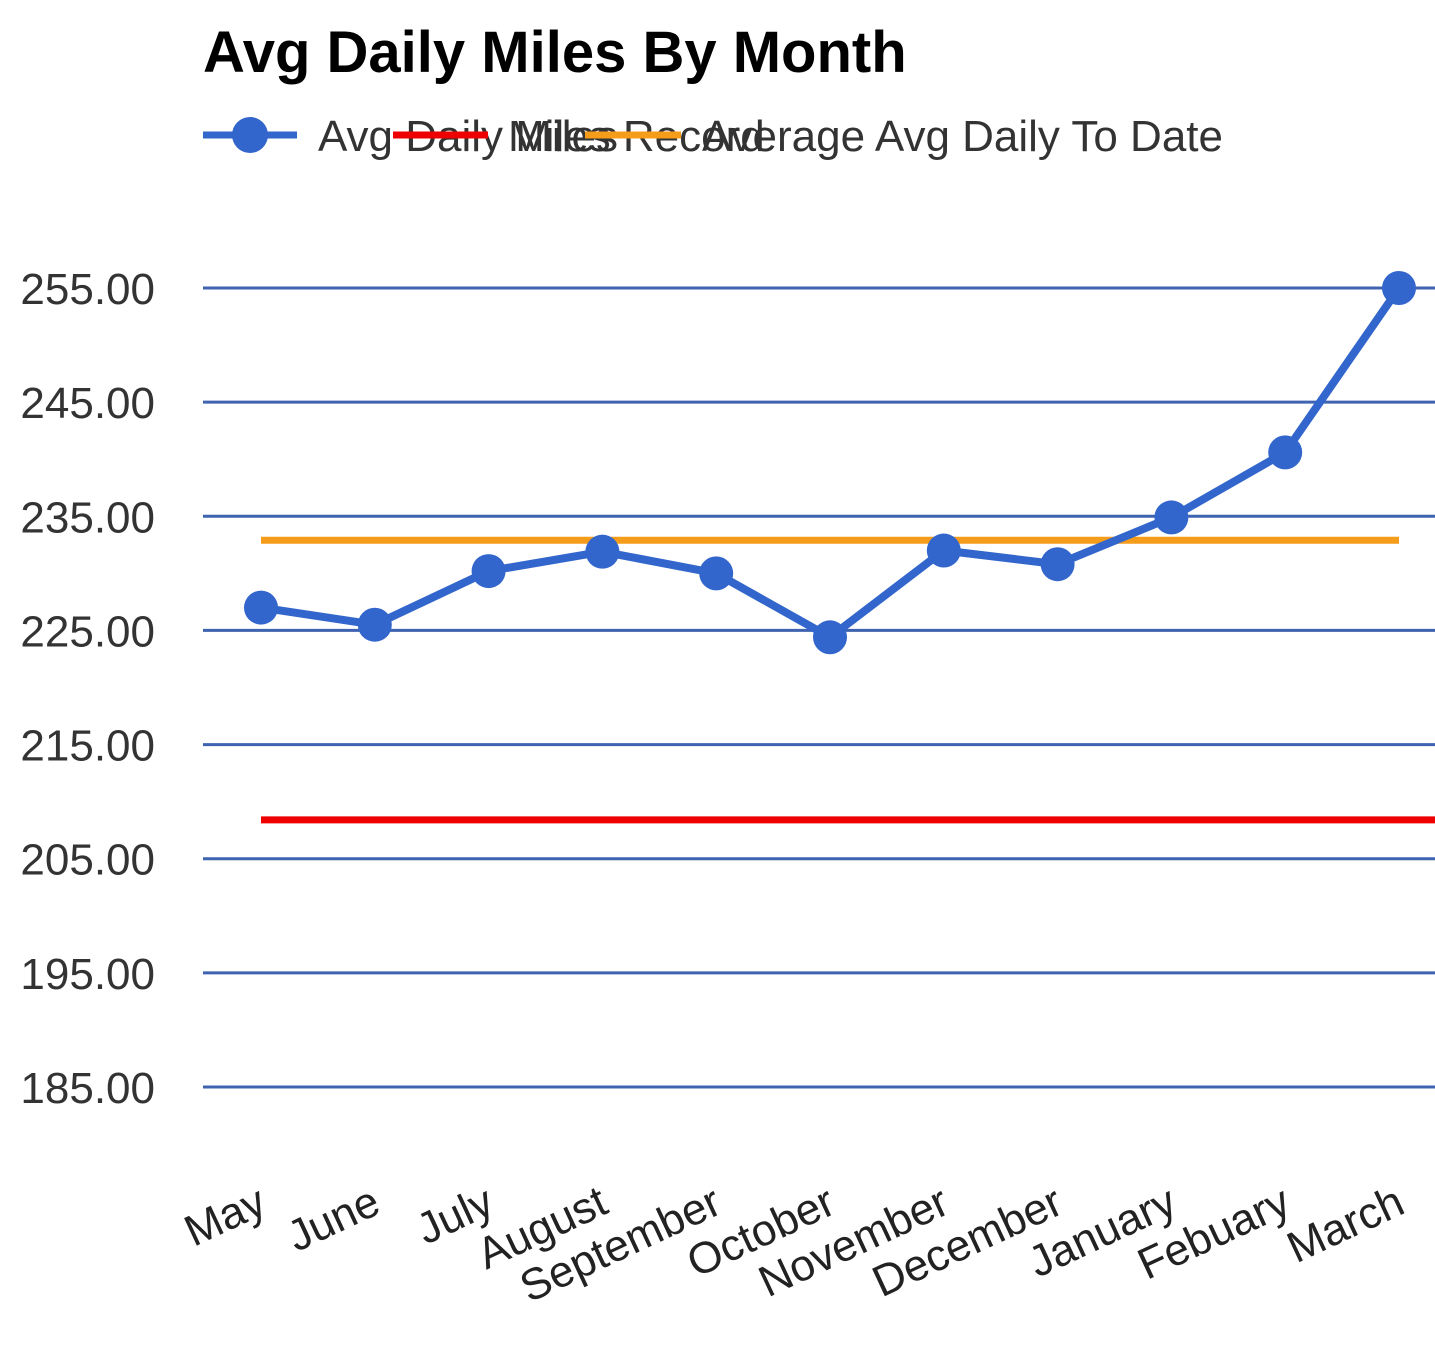 The height and width of the screenshot is (1348, 1435). Describe the element at coordinates (87, 289) in the screenshot. I see `y-tick-label: 255.00` at that location.